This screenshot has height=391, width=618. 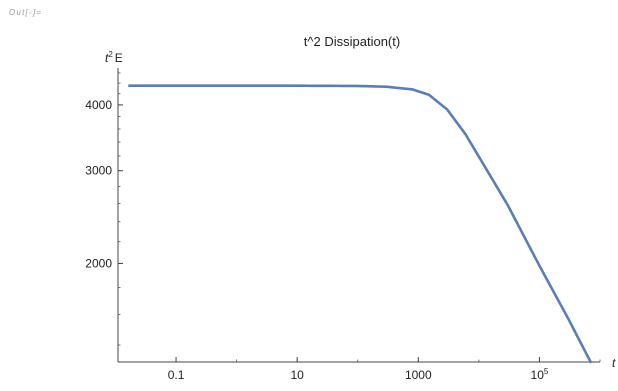 What do you see at coordinates (546, 371) in the screenshot?
I see `x-tick-label-sup: 5` at bounding box center [546, 371].